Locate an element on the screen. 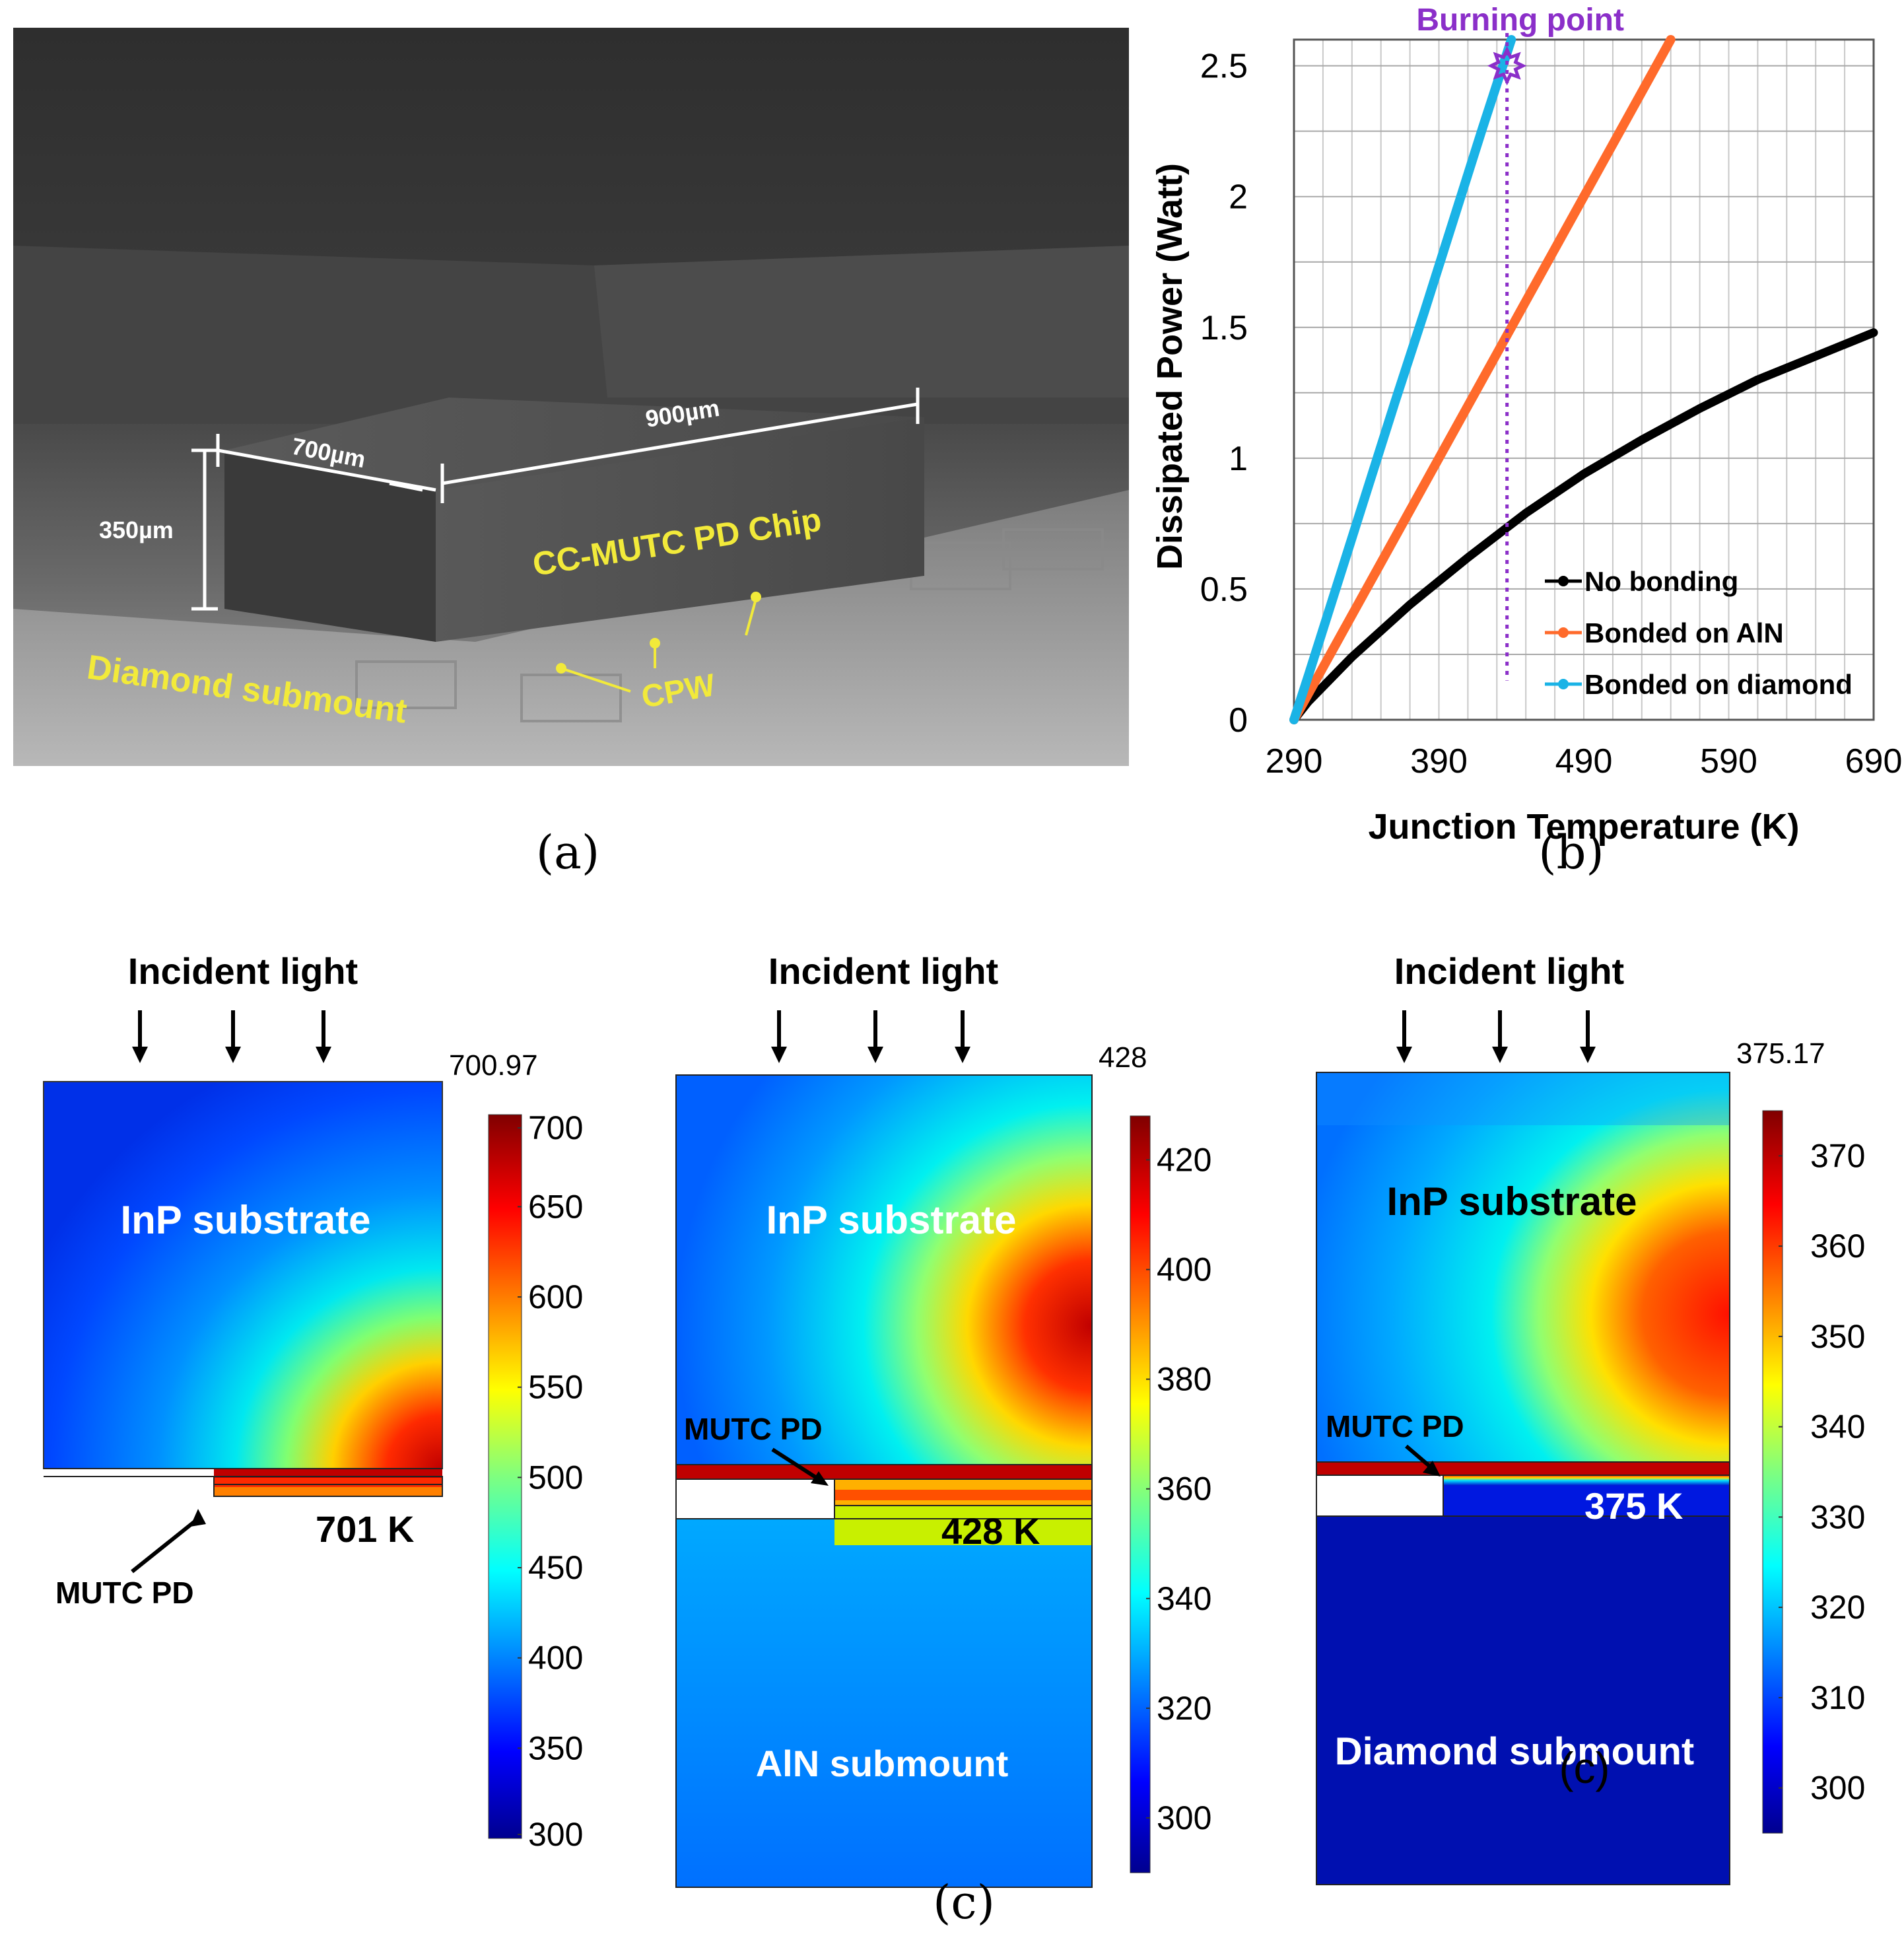  plot-frame is located at coordinates (1584, 379).